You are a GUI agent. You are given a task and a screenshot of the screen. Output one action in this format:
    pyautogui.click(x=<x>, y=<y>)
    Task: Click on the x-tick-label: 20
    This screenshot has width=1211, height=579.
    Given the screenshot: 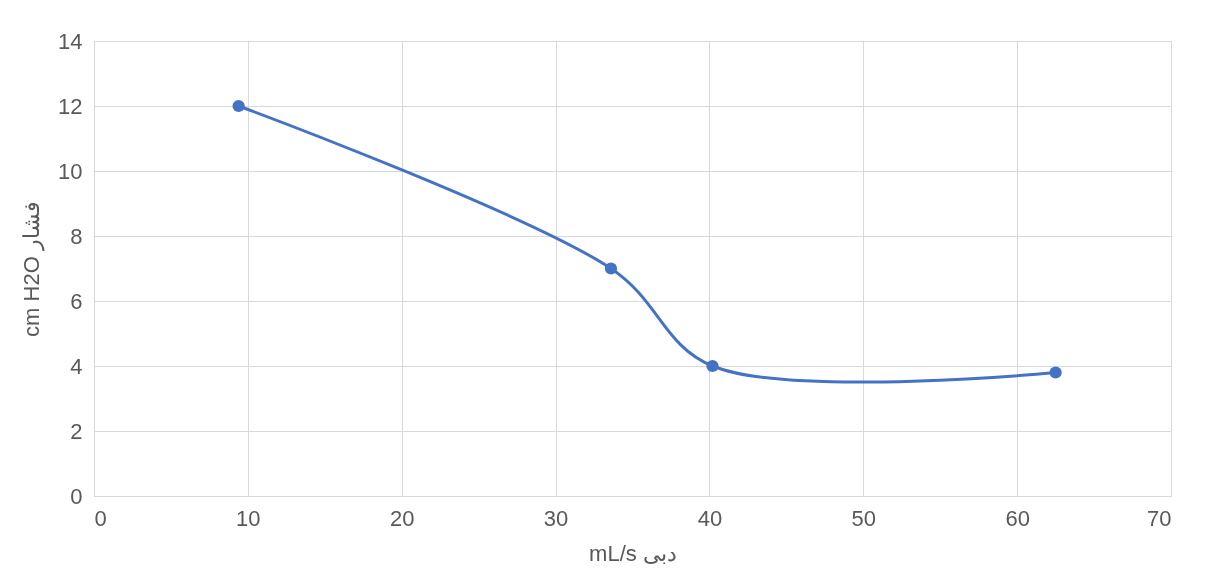 What is the action you would take?
    pyautogui.click(x=402, y=518)
    